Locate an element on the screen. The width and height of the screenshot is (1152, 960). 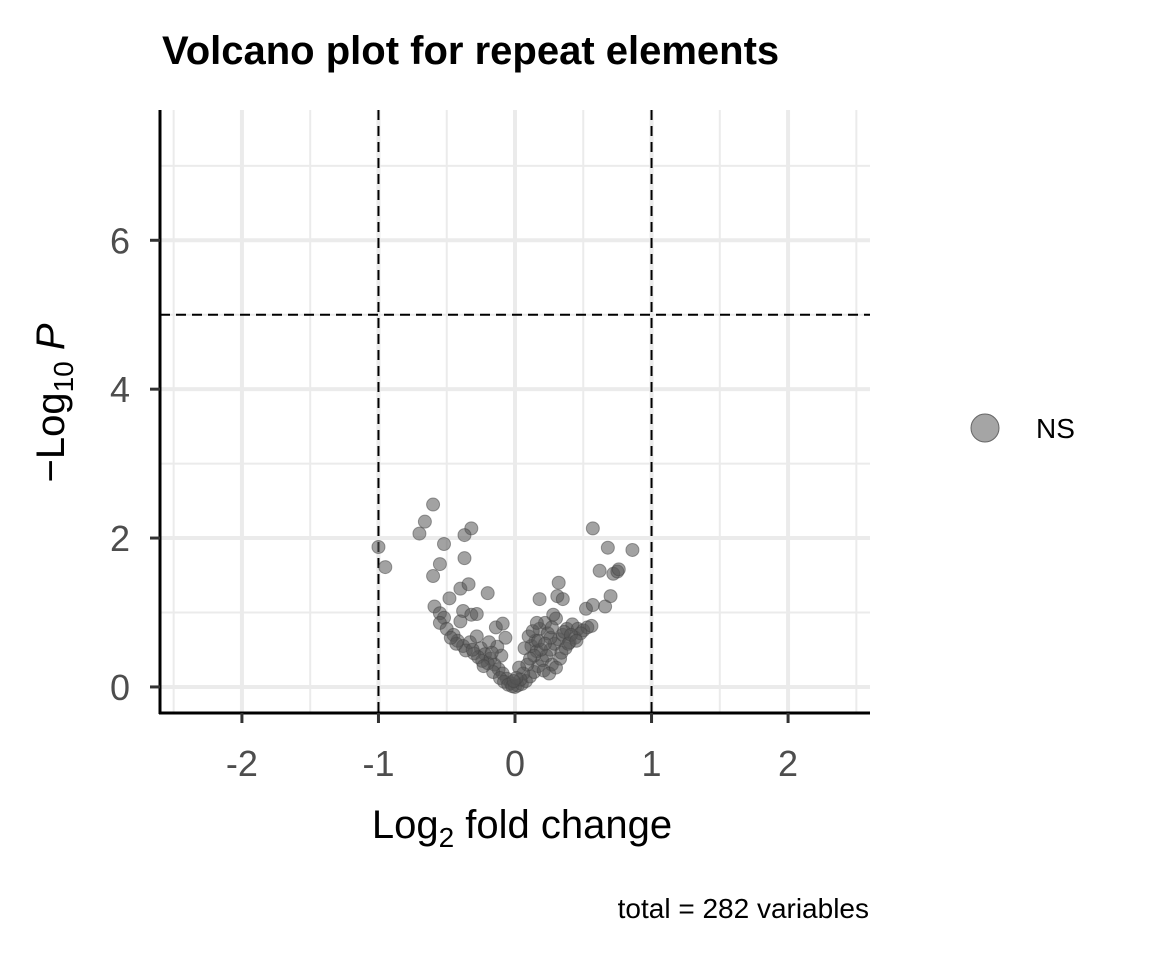
legend-key-ns is located at coordinates (985, 428).